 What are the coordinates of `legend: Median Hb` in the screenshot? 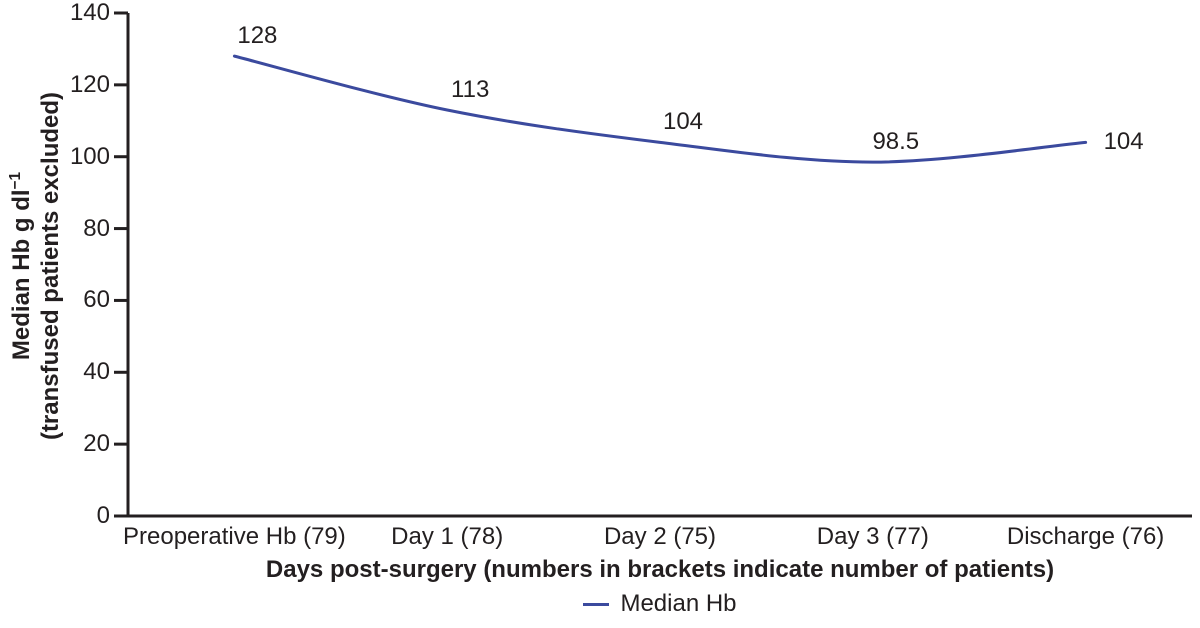 It's located at (660, 604).